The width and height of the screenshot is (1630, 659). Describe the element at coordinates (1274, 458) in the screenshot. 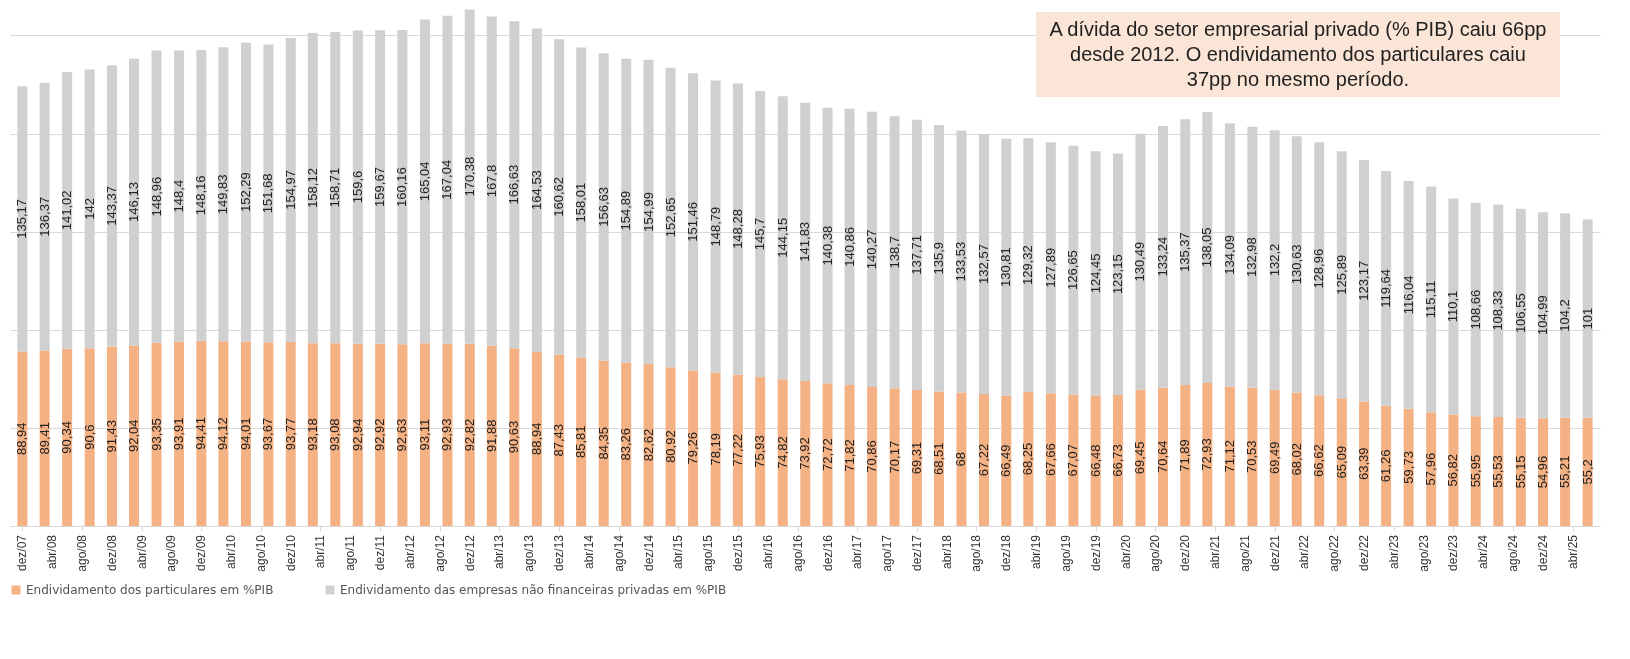

I see `data-label: 69,49` at that location.